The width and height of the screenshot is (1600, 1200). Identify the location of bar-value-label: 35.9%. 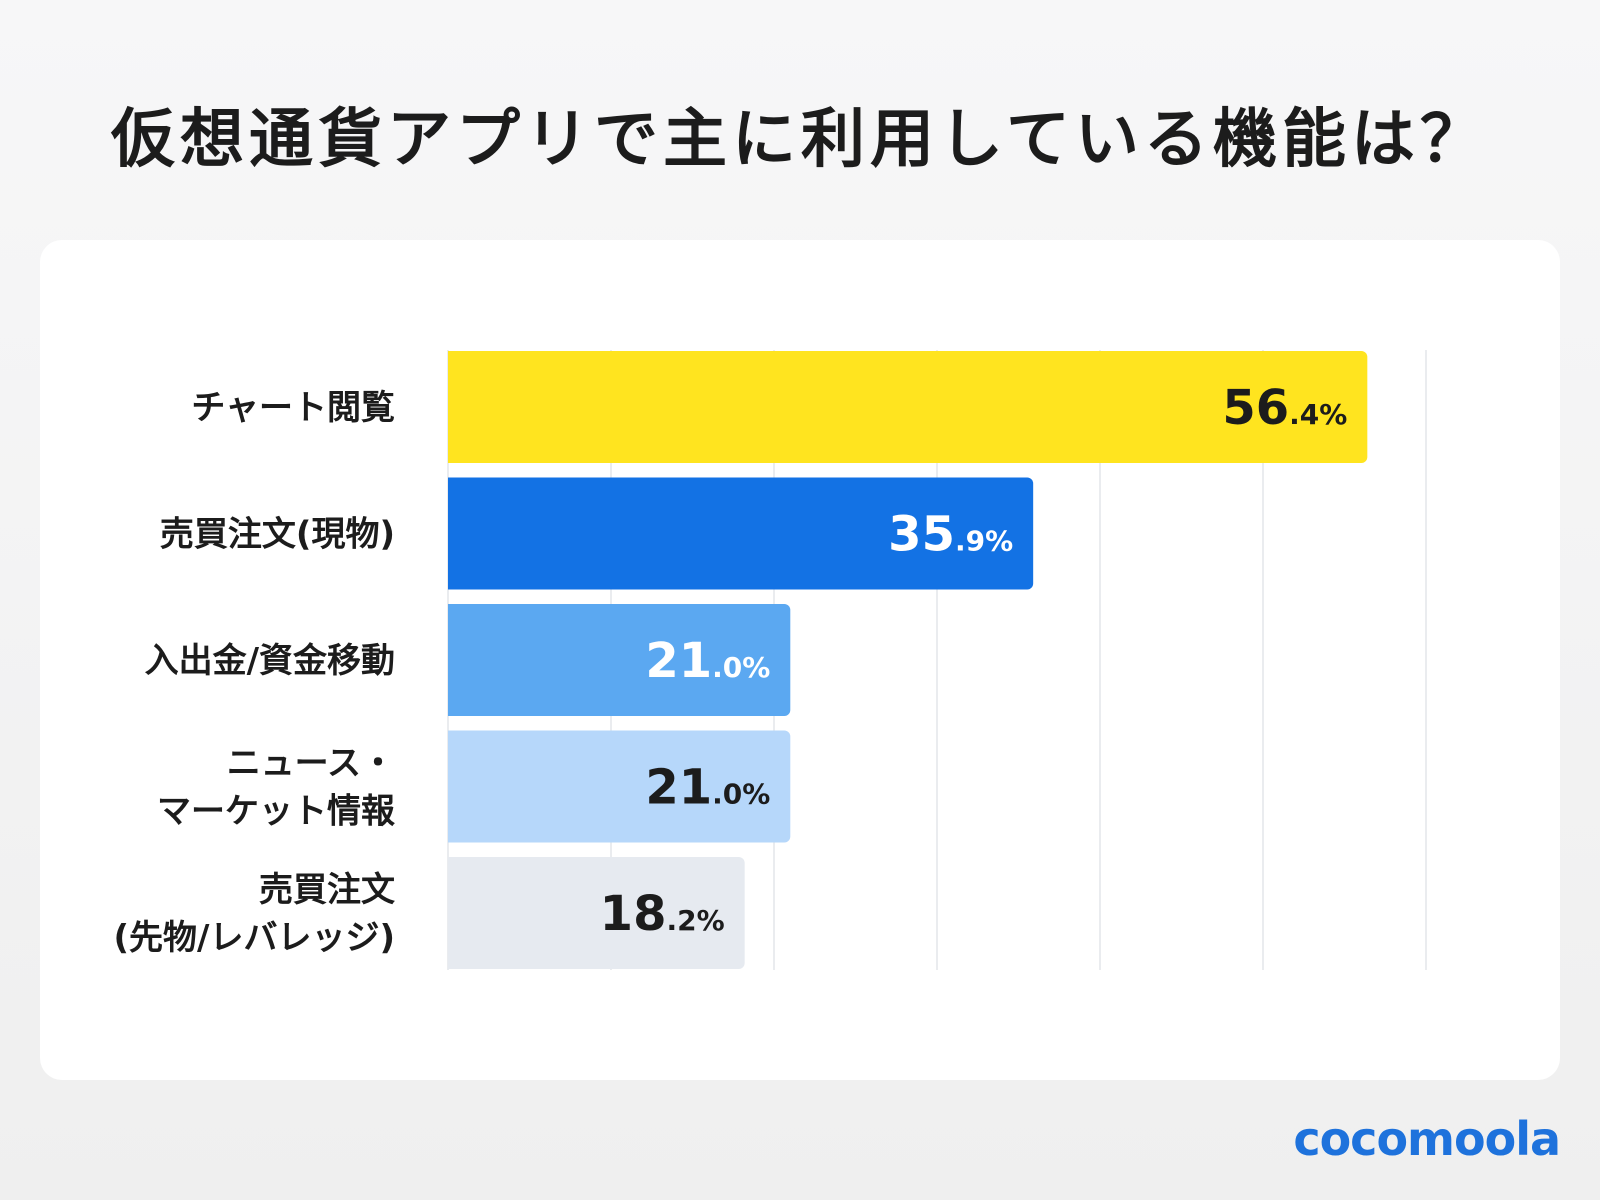
(950, 535).